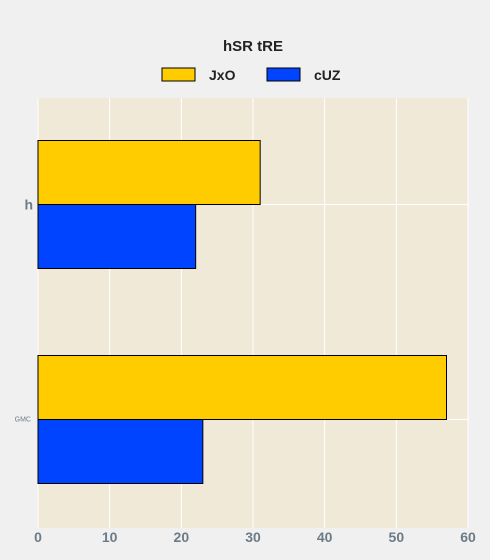 This screenshot has height=560, width=490. What do you see at coordinates (38, 537) in the screenshot?
I see `x-tick-label: 0` at bounding box center [38, 537].